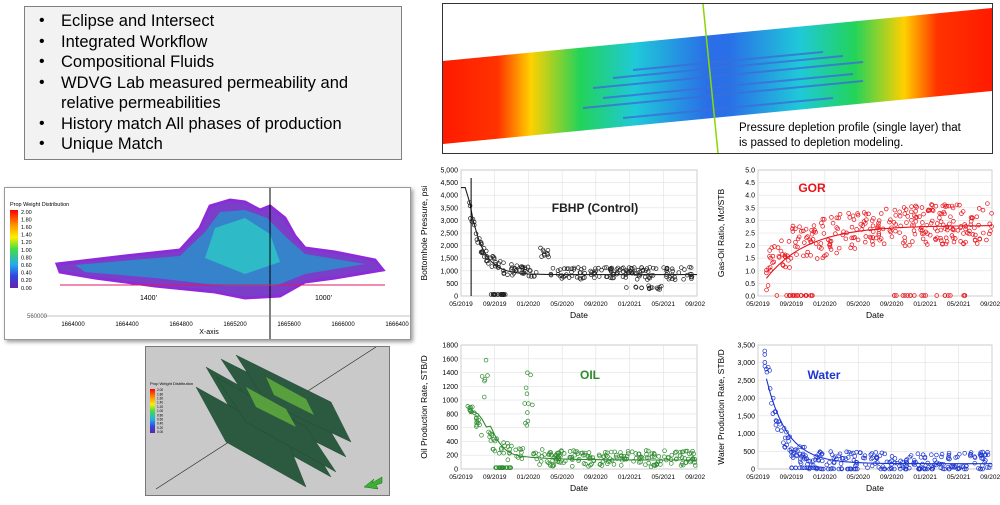  I want to click on y-tick-label: 3,500, so click(449, 208).